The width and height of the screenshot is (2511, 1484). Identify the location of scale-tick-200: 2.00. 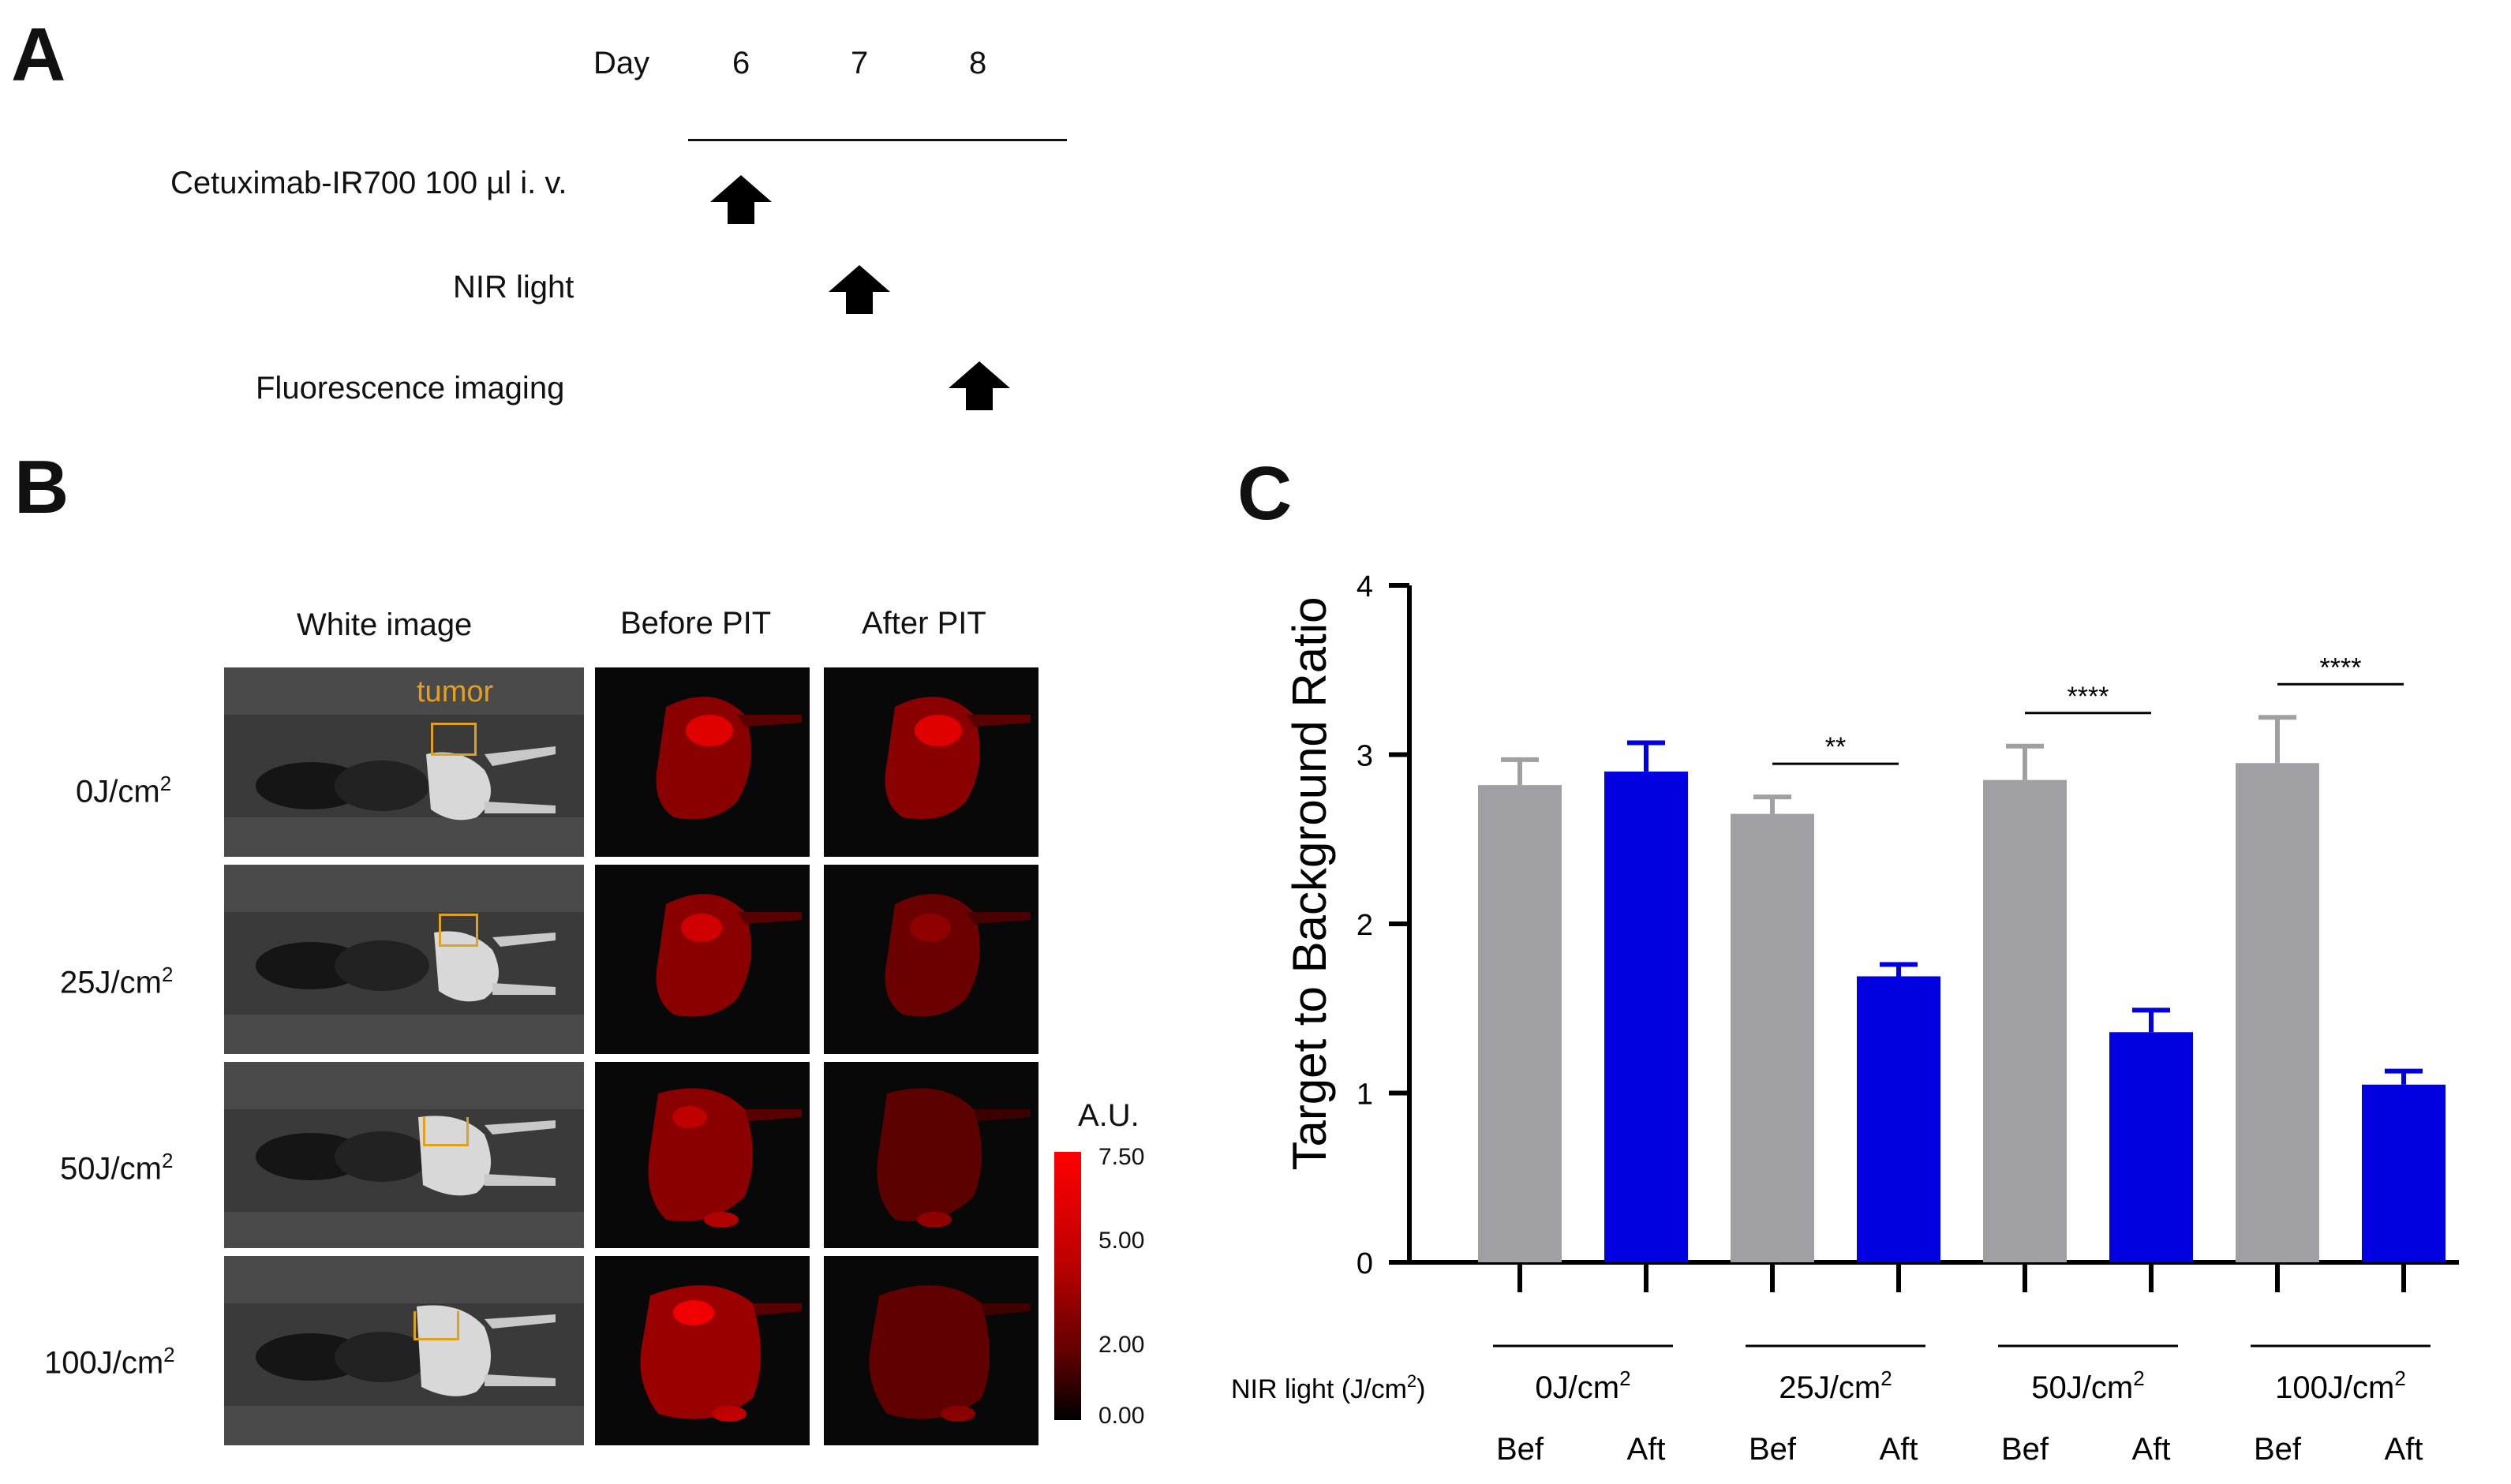
(1121, 1345).